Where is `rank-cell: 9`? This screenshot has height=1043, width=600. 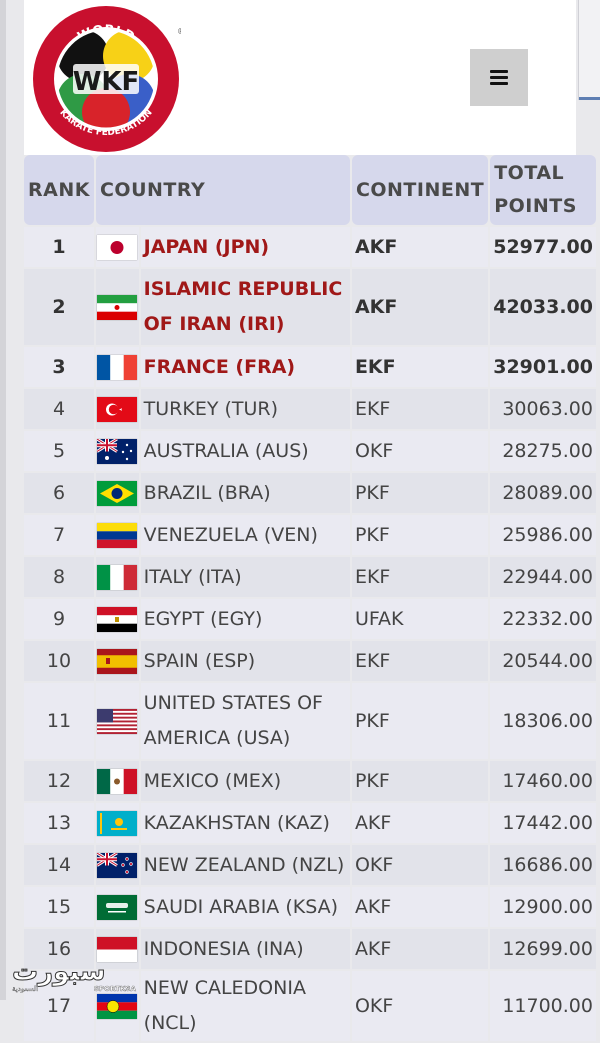
rank-cell: 9 is located at coordinates (59, 619).